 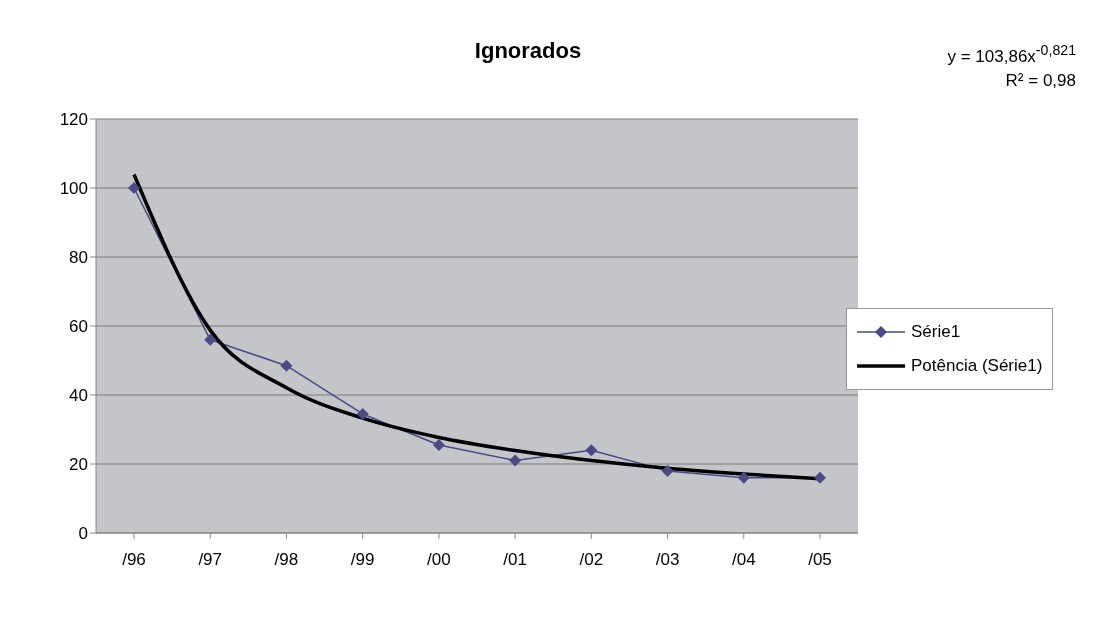 What do you see at coordinates (936, 332) in the screenshot?
I see `legend-label: Série1` at bounding box center [936, 332].